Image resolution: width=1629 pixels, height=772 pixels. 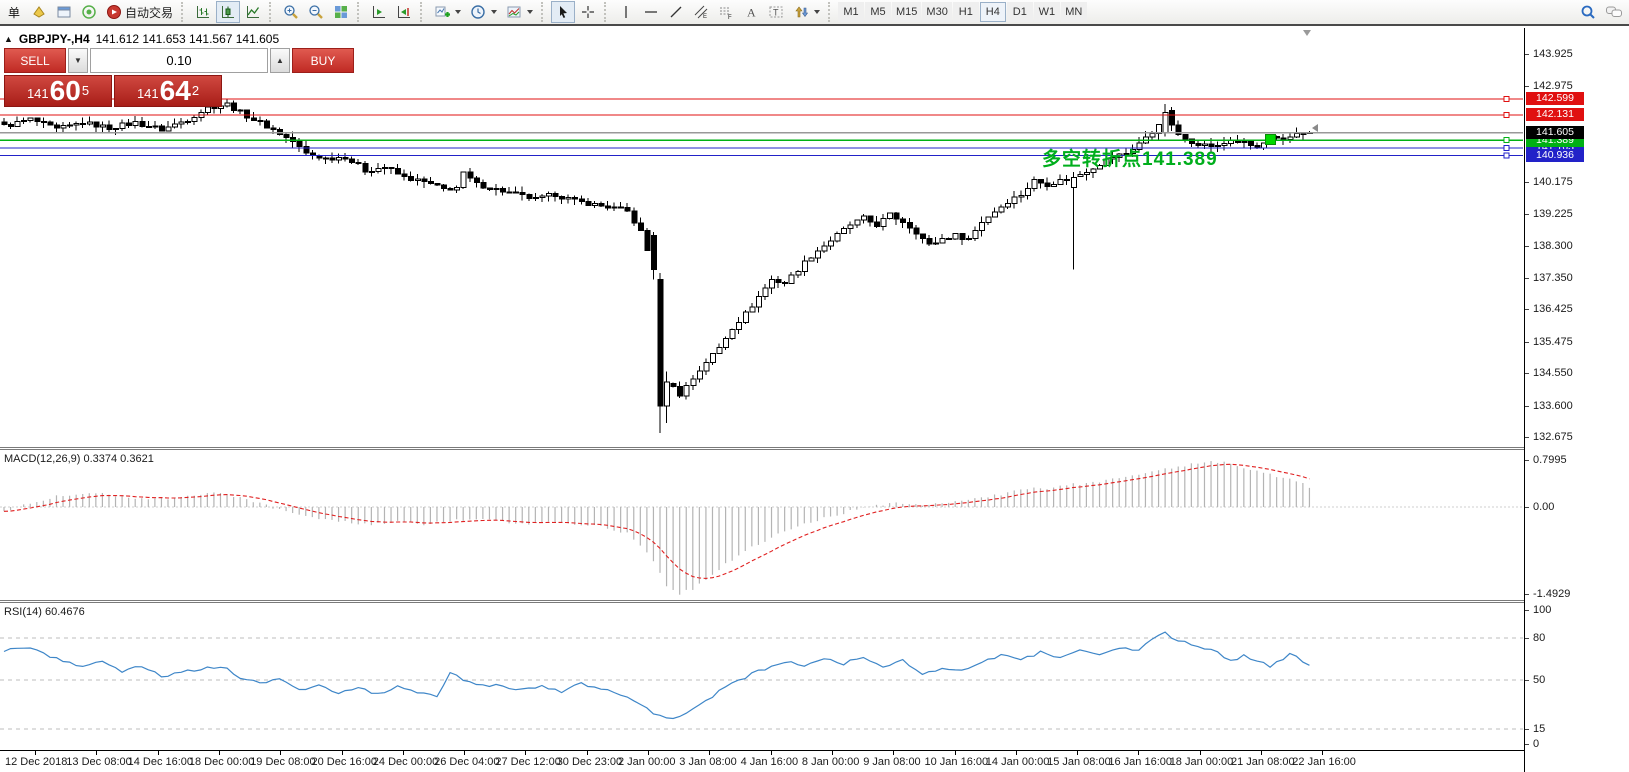 I want to click on candlestick-button, so click(x=228, y=12).